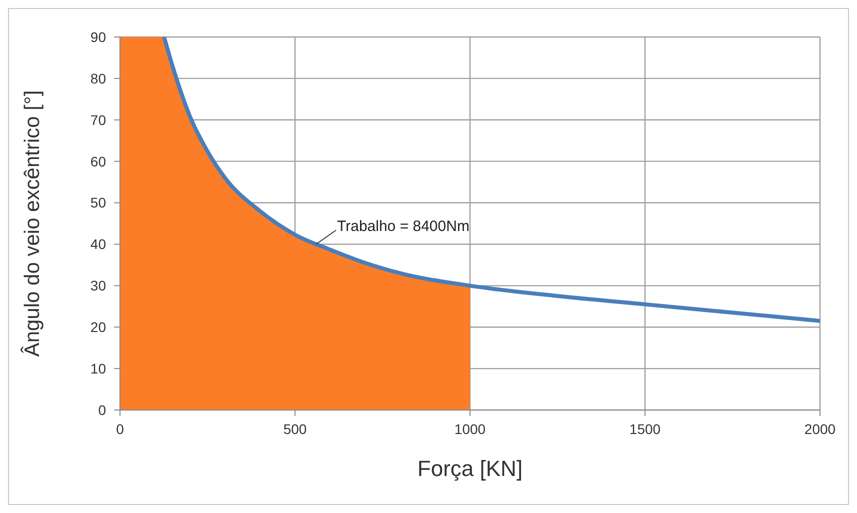  What do you see at coordinates (98, 36) in the screenshot?
I see `y-tick-label: 90` at bounding box center [98, 36].